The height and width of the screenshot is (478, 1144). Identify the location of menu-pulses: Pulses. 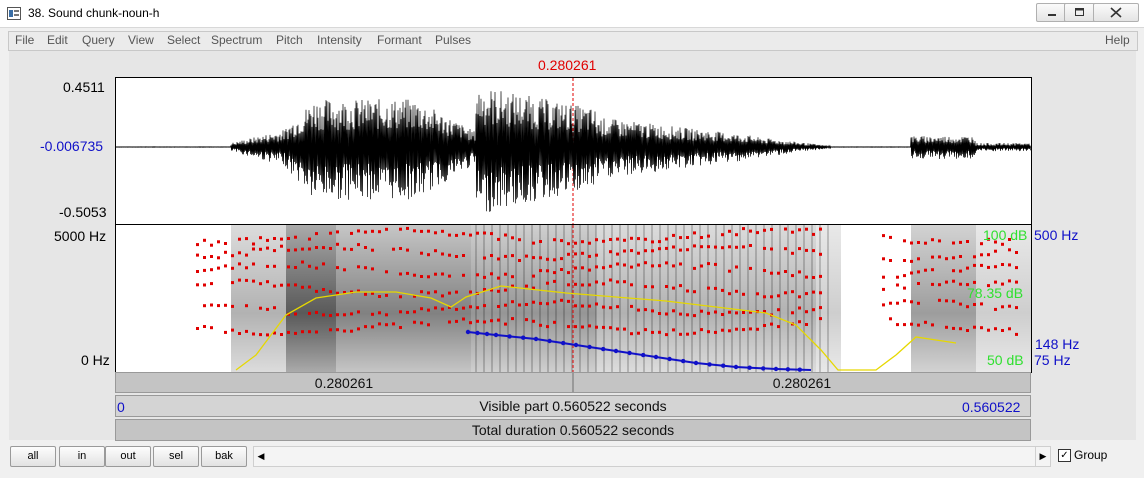
(453, 40).